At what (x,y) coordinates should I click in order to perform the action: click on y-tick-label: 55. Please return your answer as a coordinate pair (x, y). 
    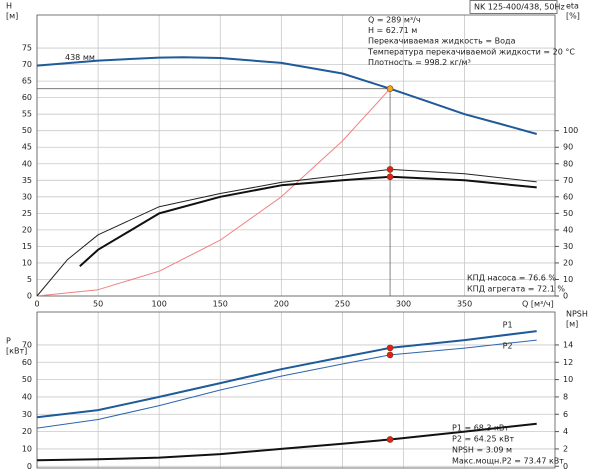
    Looking at the image, I should click on (27, 114).